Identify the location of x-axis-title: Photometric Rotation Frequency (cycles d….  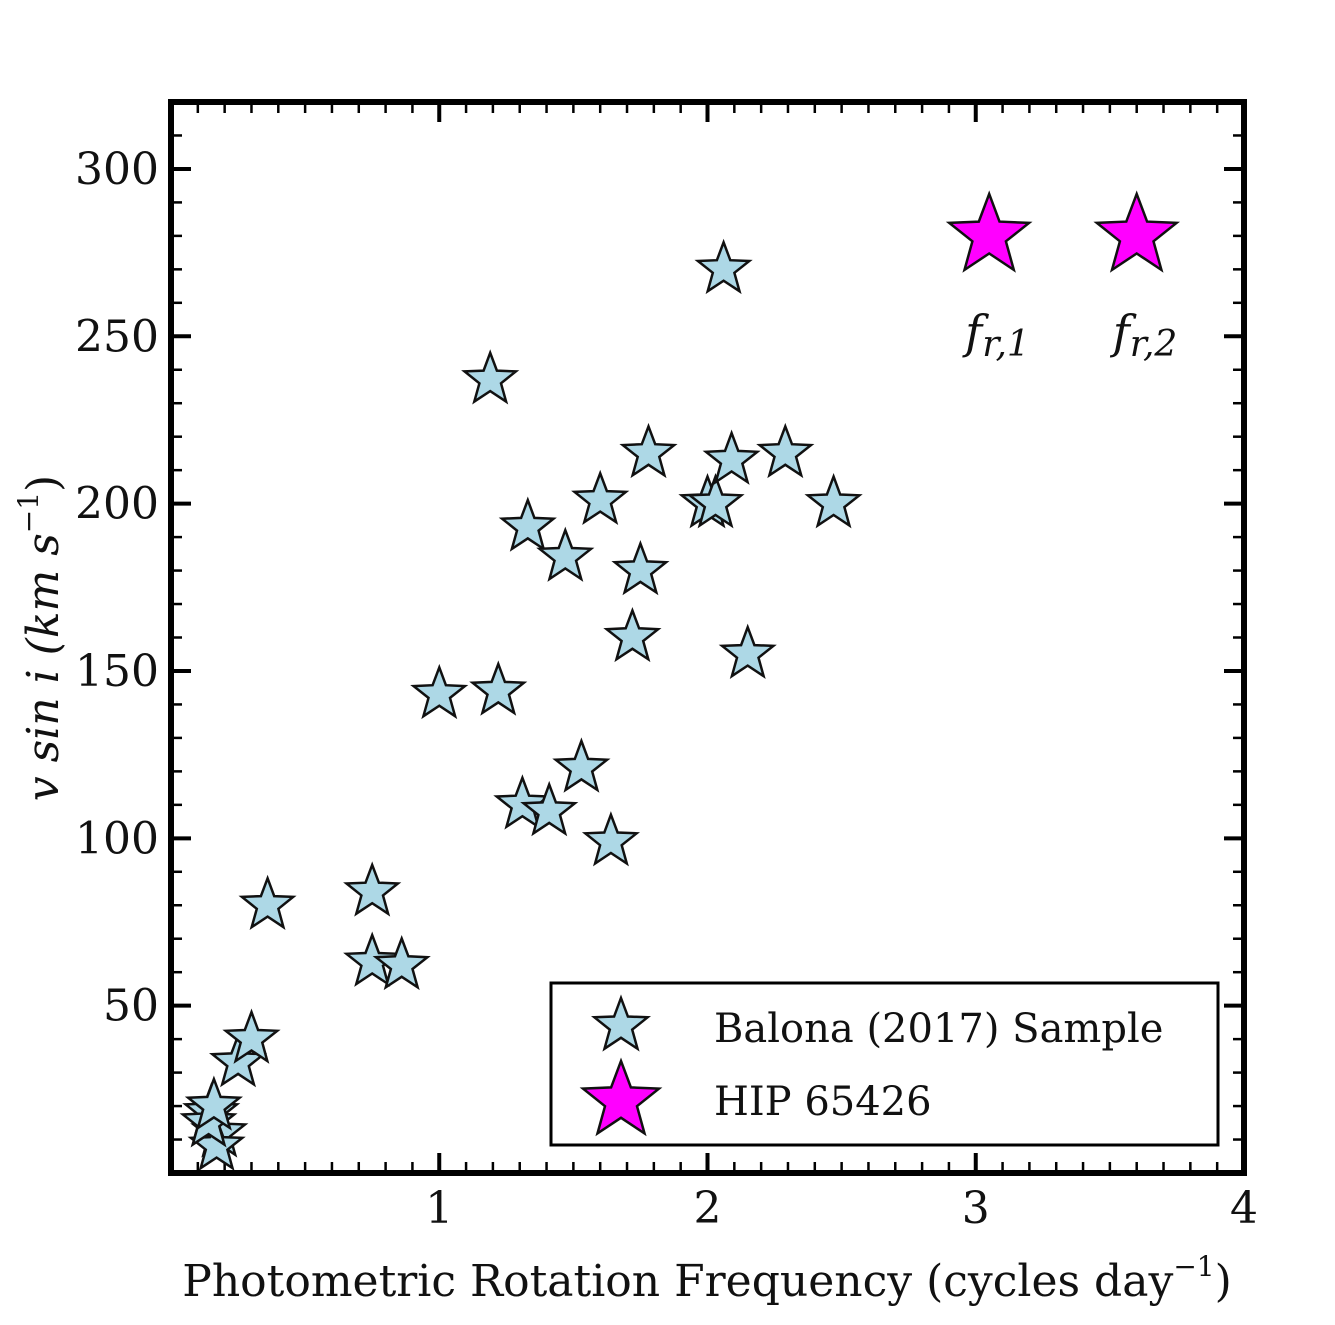
(707, 1278).